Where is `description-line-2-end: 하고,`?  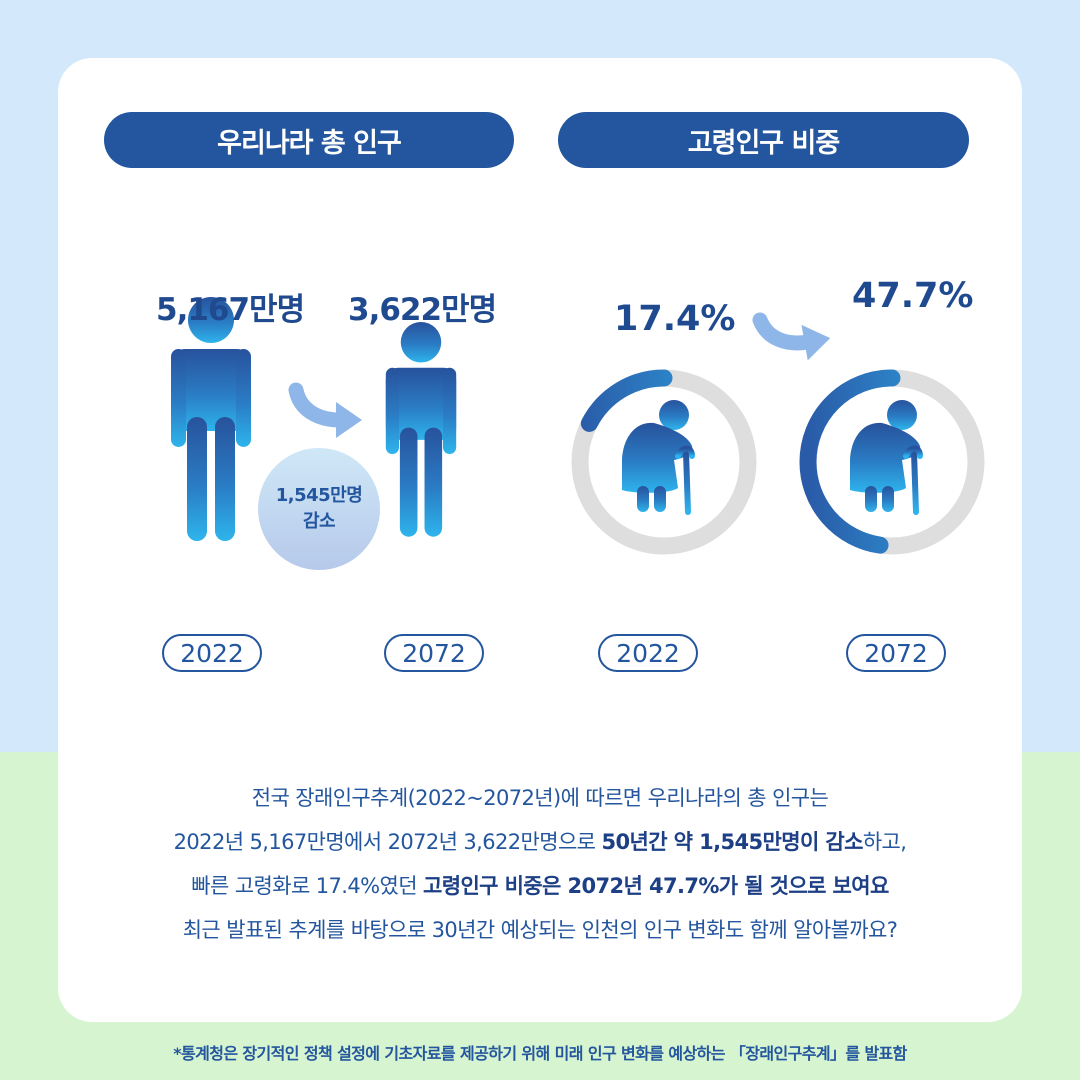
description-line-2-end: 하고, is located at coordinates (884, 842).